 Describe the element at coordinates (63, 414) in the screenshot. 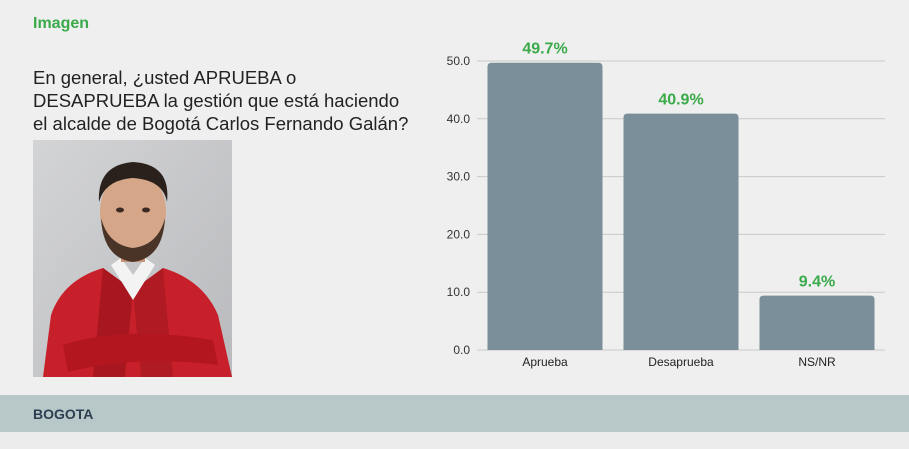

I see `footer-label: BOGOTA` at that location.